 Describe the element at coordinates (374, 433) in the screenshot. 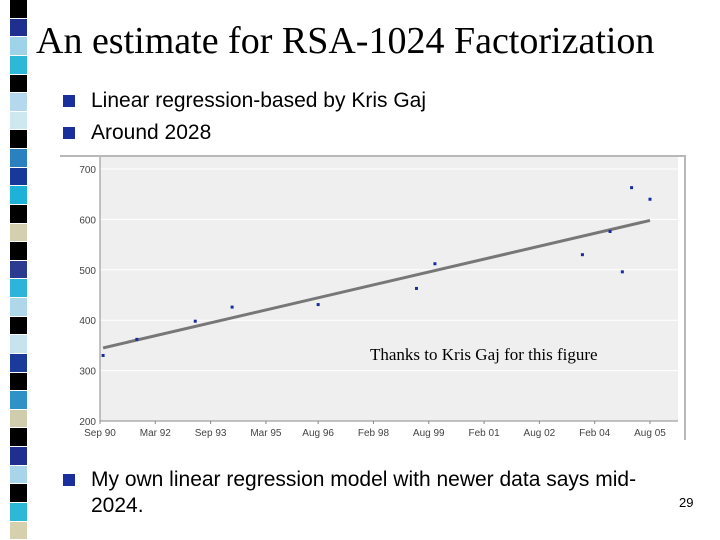

I see `x-tick-label: Feb 98` at that location.